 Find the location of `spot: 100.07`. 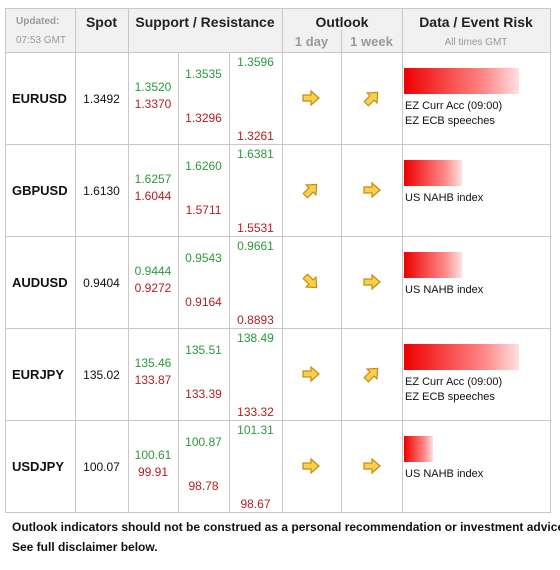

spot: 100.07 is located at coordinates (101, 467).